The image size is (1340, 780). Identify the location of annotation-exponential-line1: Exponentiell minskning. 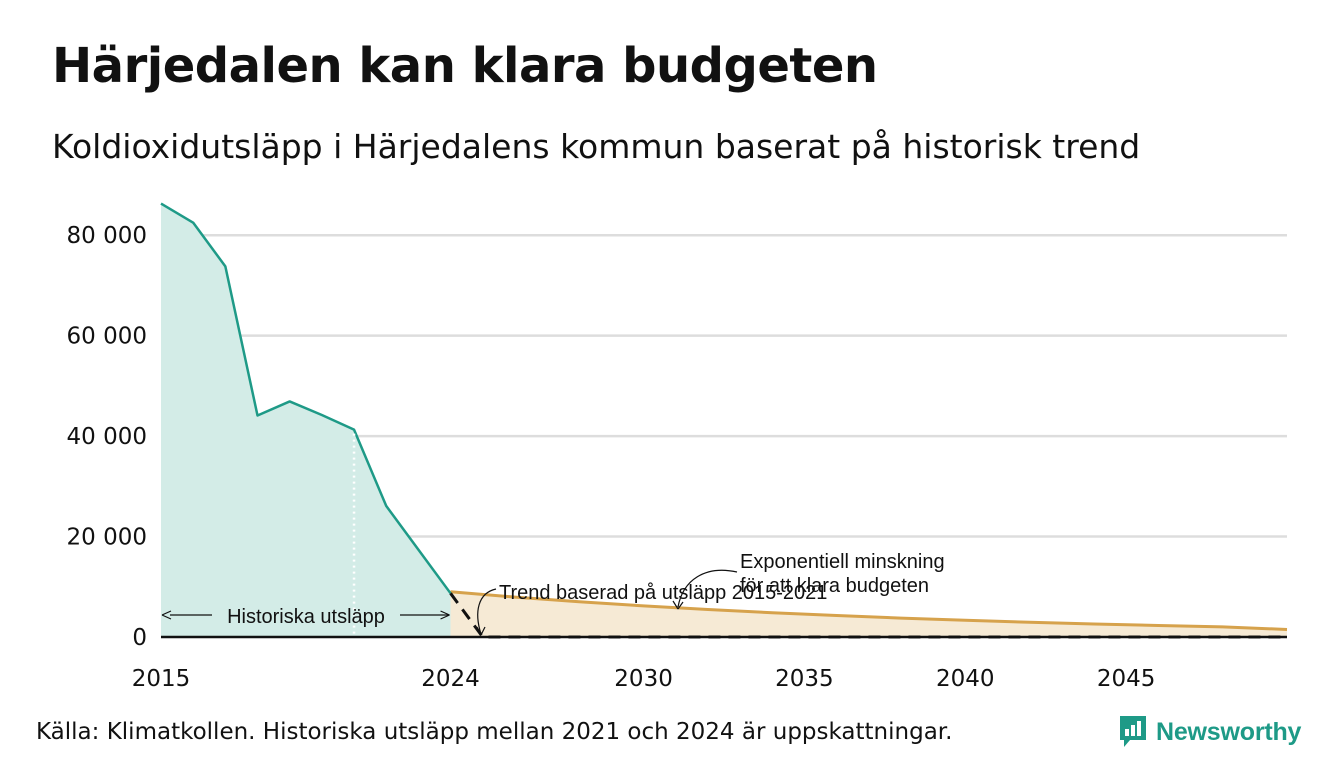
(842, 562).